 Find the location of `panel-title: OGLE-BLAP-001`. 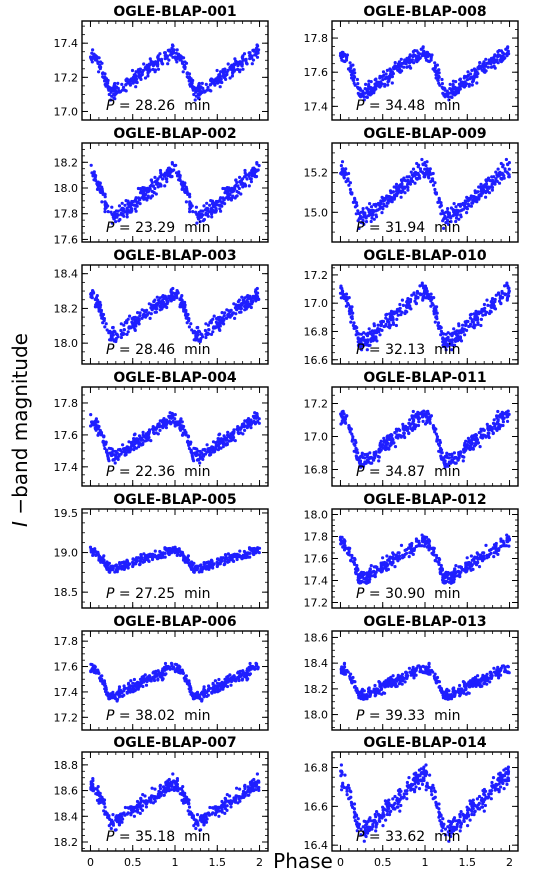

panel-title: OGLE-BLAP-001 is located at coordinates (174, 12).